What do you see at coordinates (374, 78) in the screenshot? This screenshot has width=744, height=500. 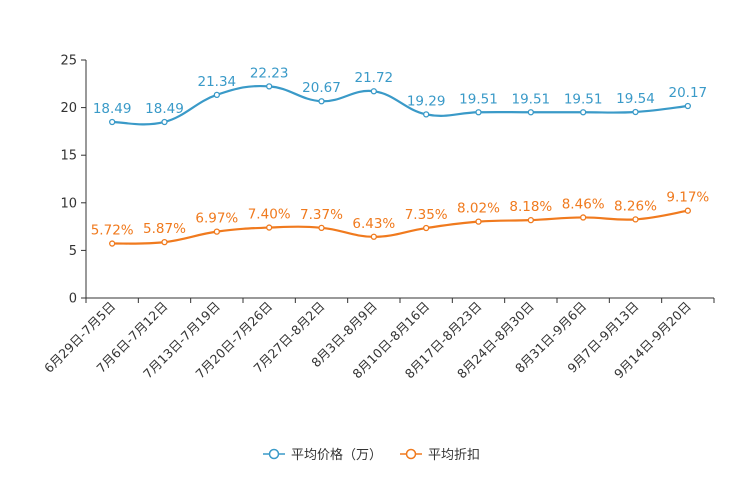 I see `data-label: 21.72` at bounding box center [374, 78].